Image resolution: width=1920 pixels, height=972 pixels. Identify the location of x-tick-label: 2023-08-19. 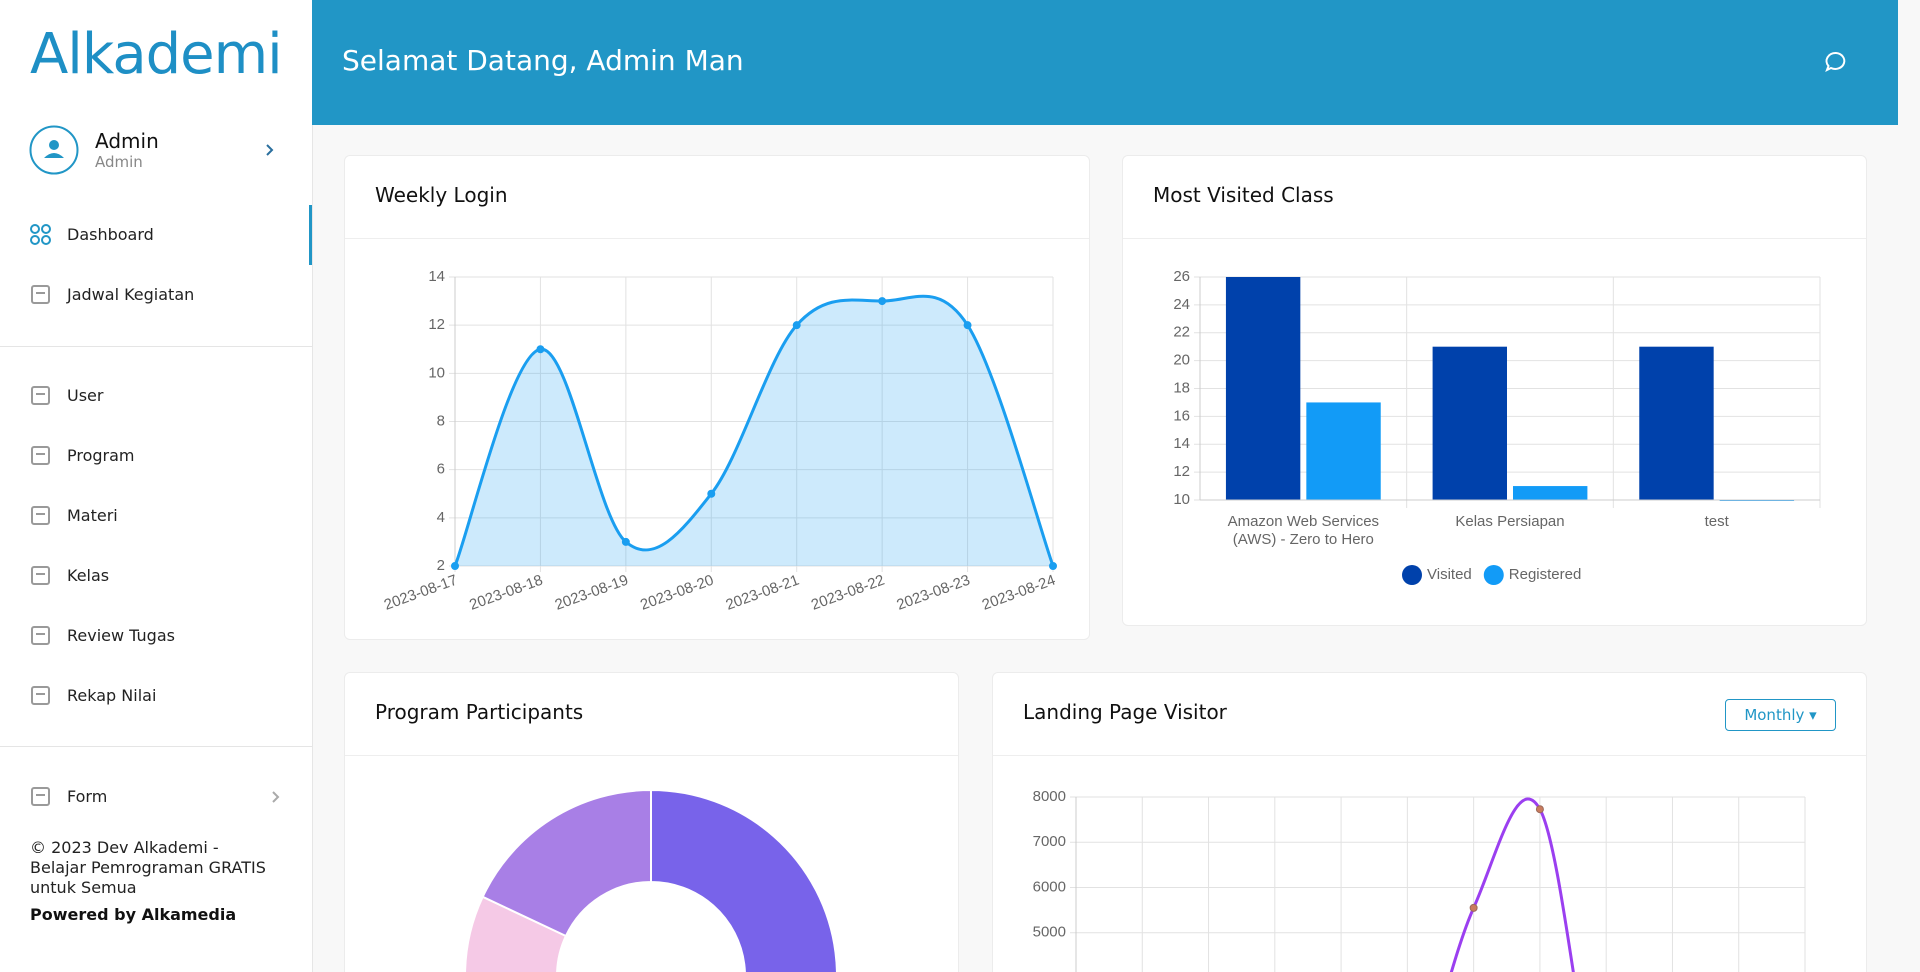
(592, 593).